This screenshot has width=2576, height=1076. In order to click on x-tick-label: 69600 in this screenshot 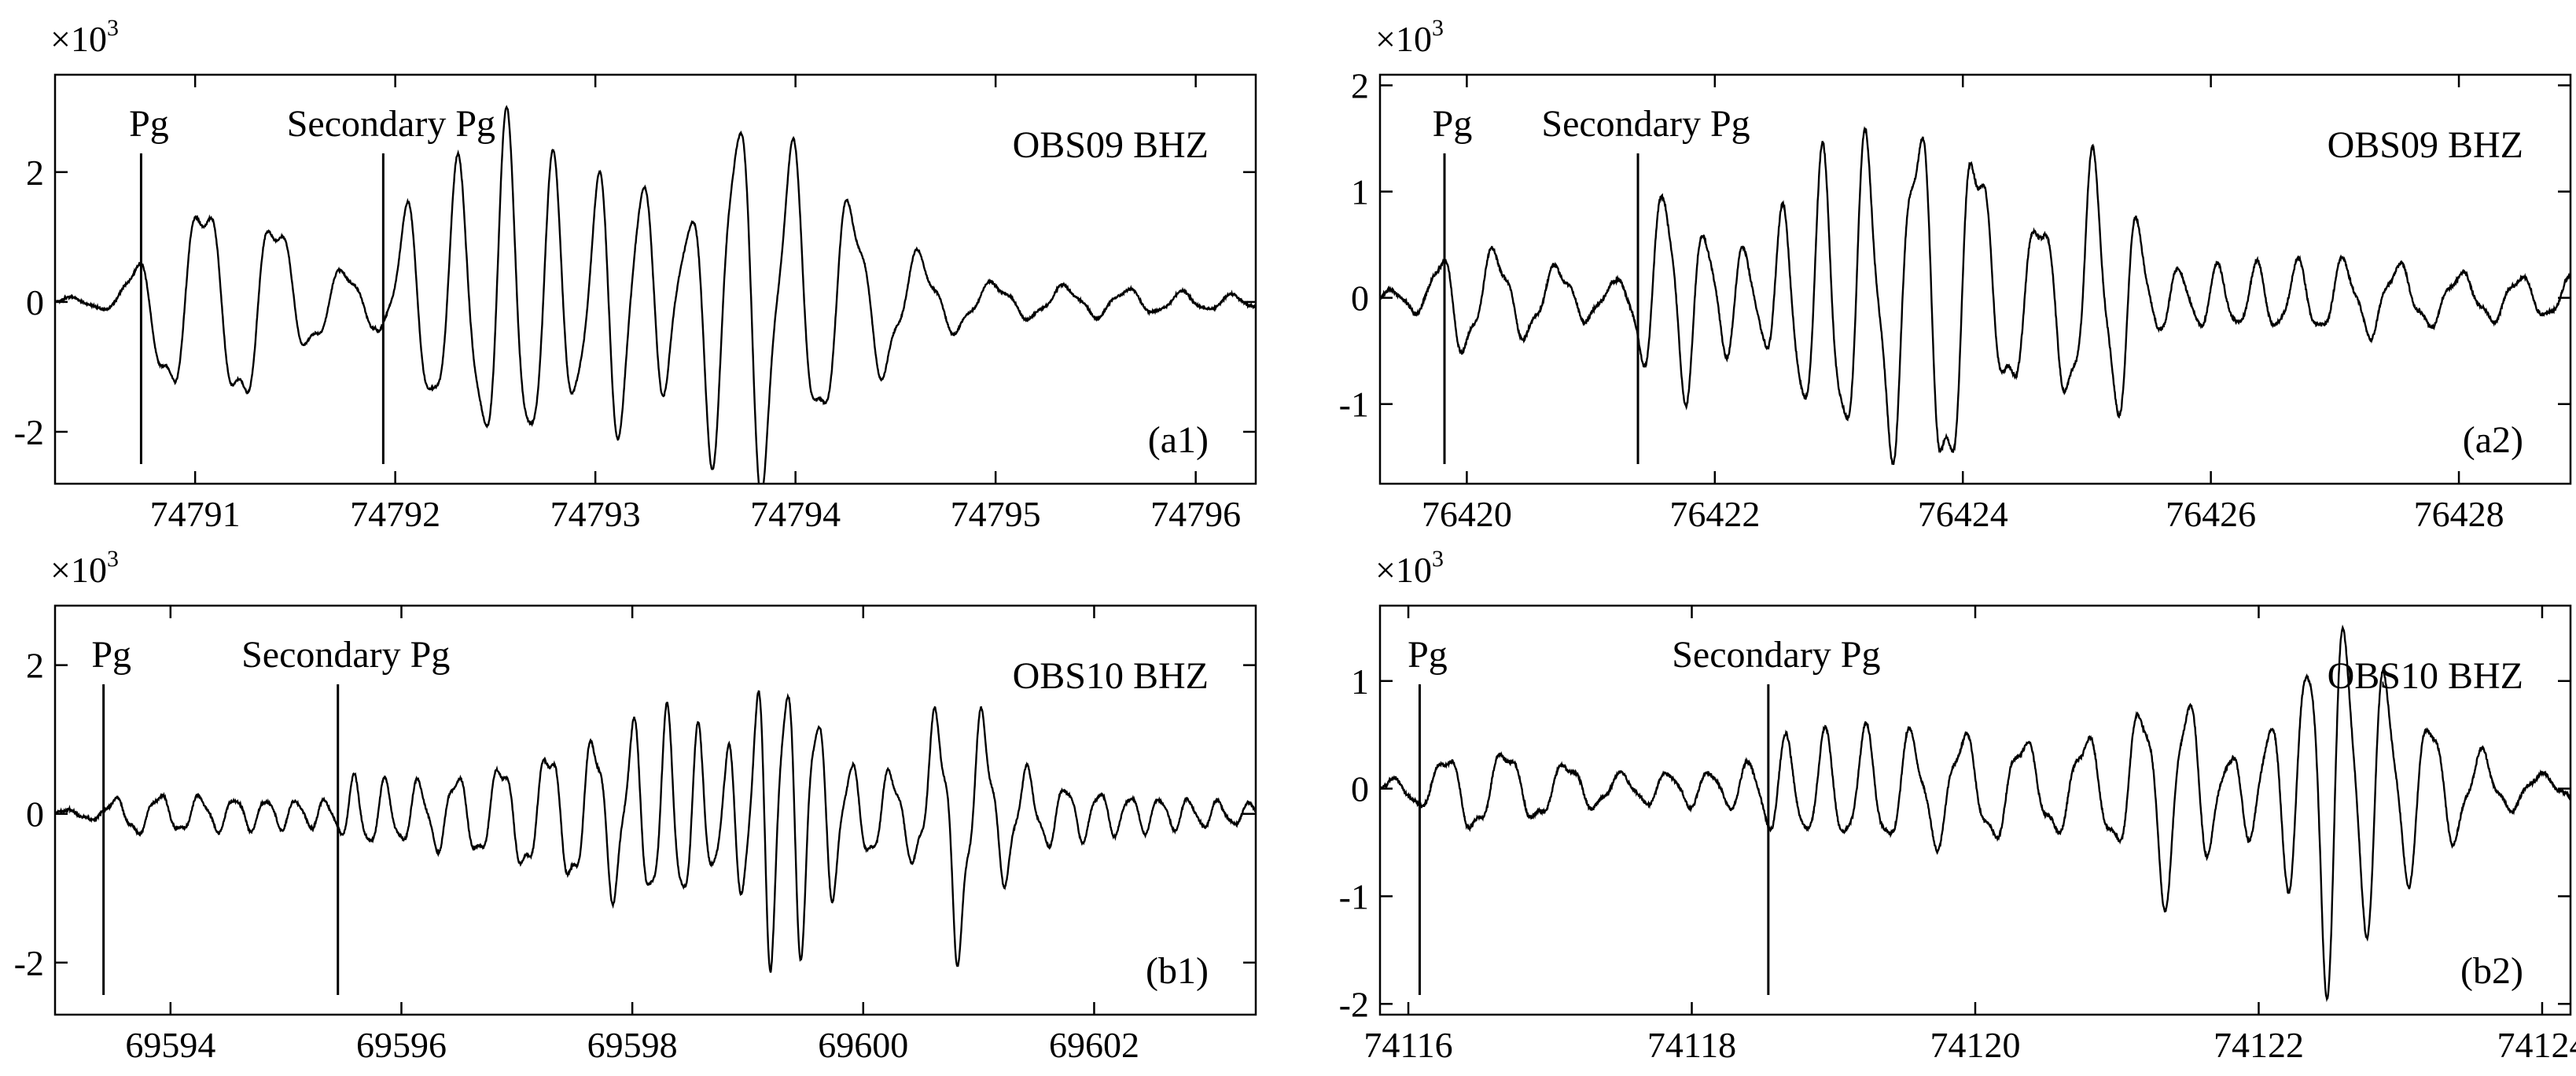, I will do `click(863, 1045)`.